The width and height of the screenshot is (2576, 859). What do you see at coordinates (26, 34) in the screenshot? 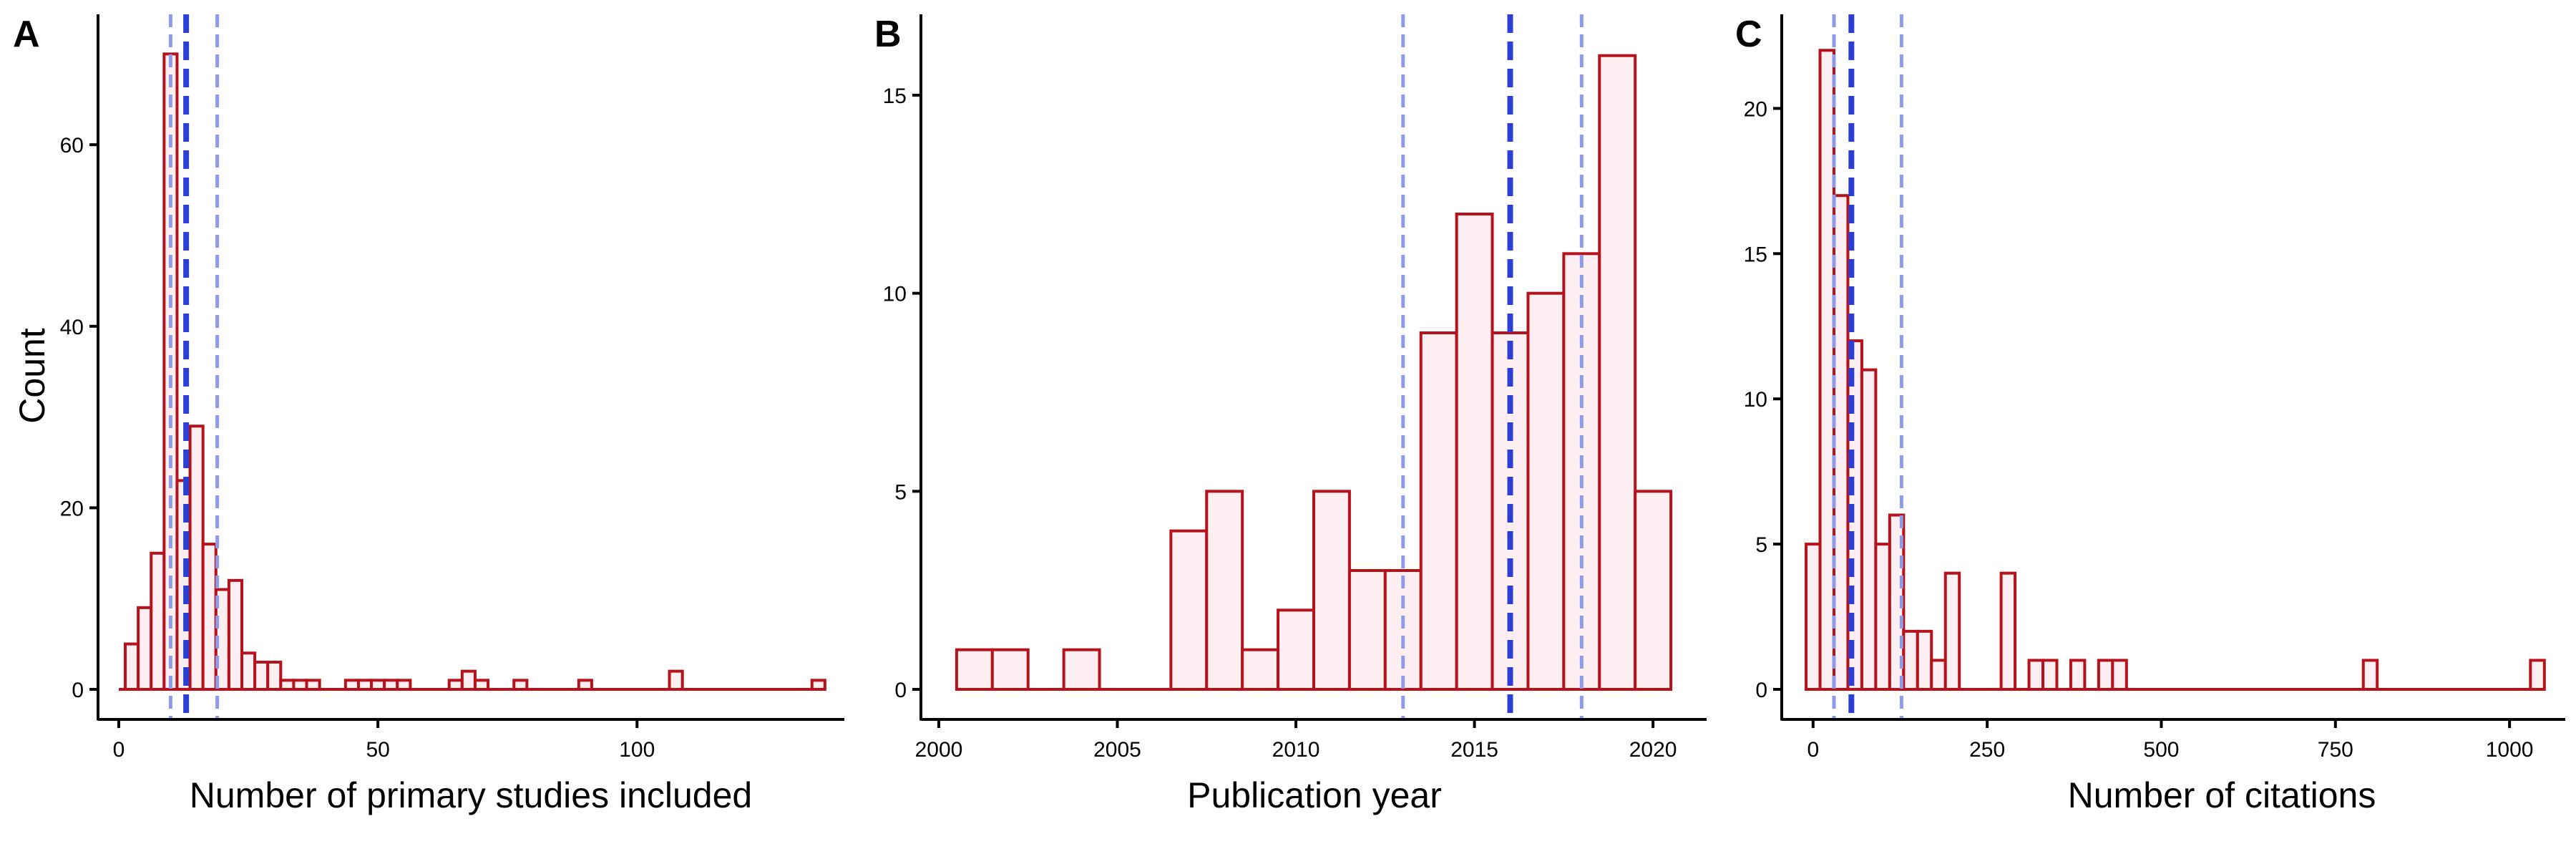
I see `panel-a-letter: A` at bounding box center [26, 34].